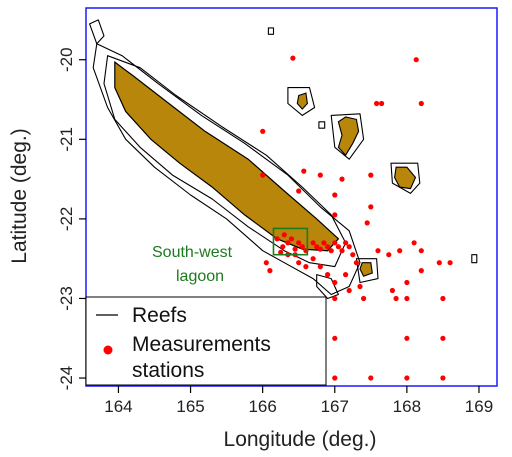 The width and height of the screenshot is (512, 457). I want to click on reef-outline-pines-reef, so click(367, 271).